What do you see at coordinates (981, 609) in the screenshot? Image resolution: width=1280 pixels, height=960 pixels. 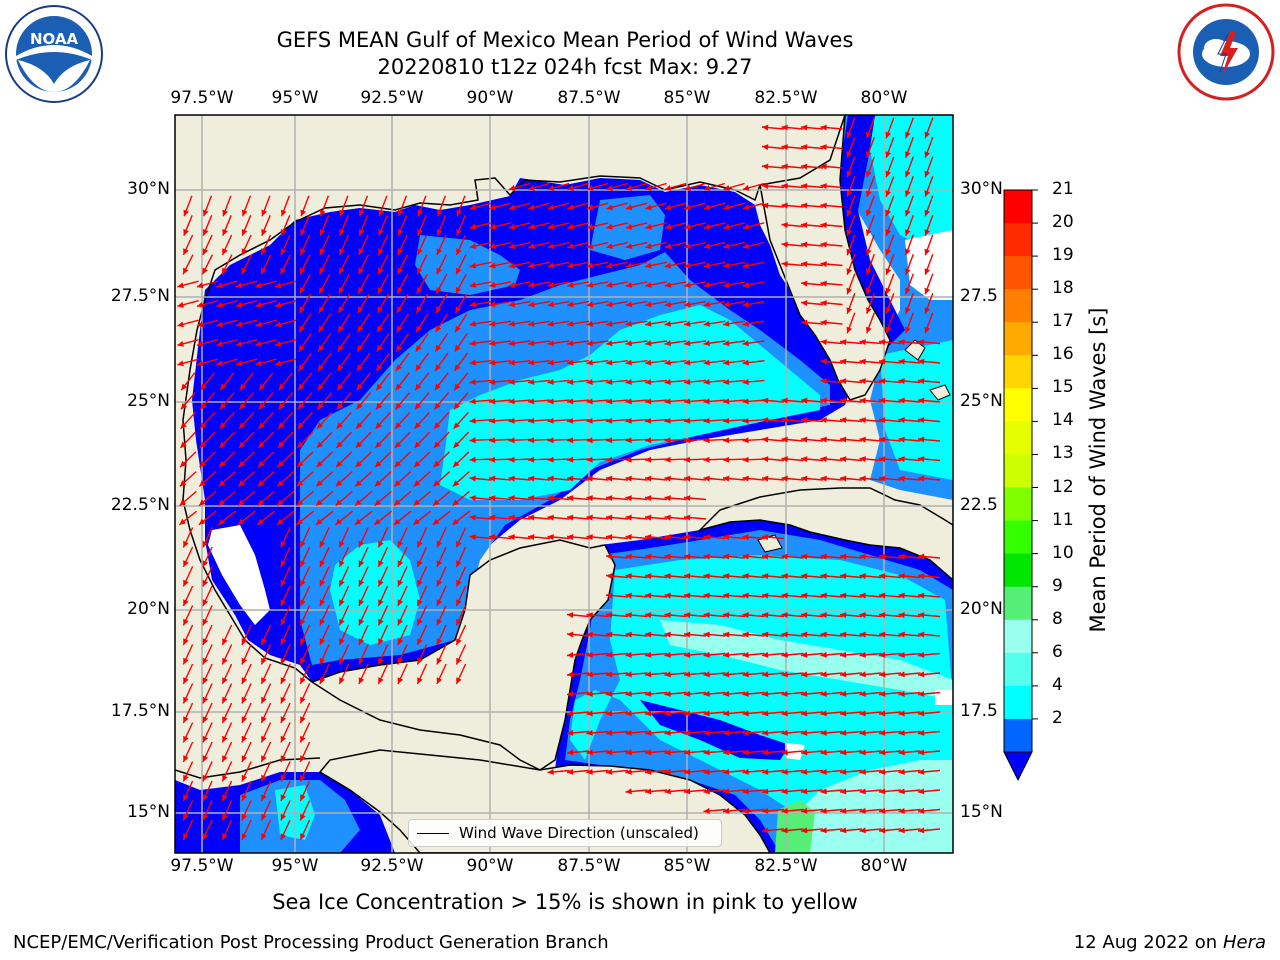 I see `latitude-label-right: 20°N` at bounding box center [981, 609].